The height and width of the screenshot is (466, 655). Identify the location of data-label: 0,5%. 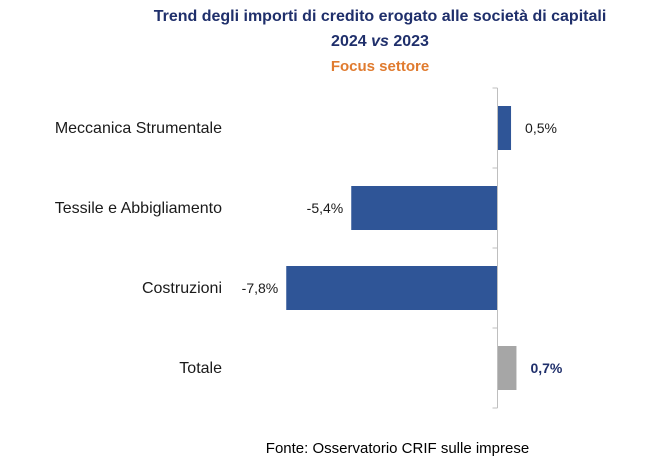
(541, 128).